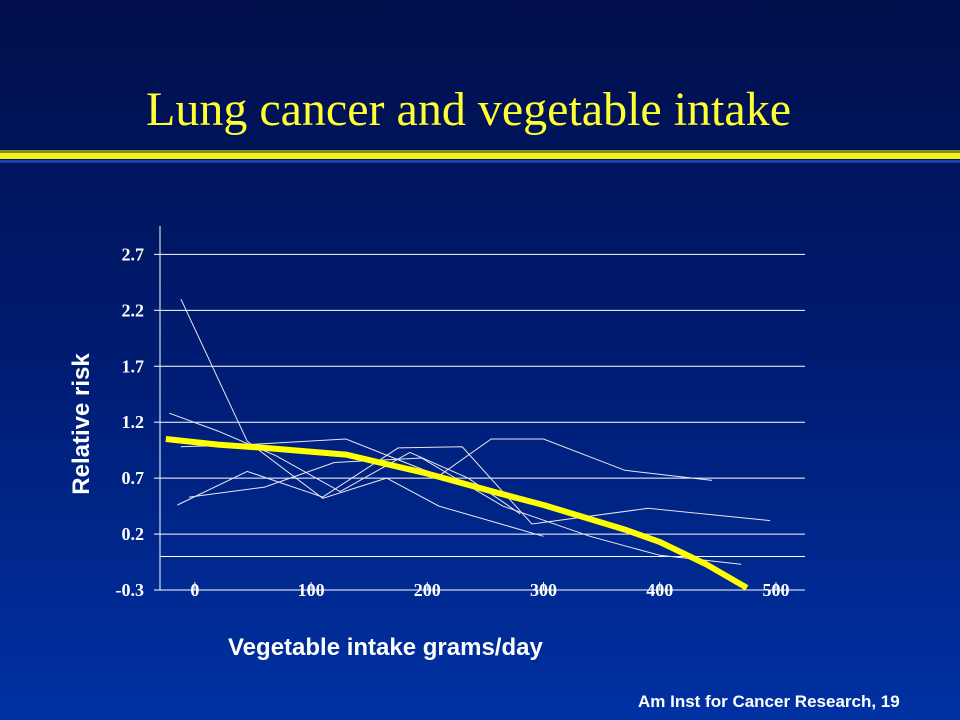 The height and width of the screenshot is (720, 960). Describe the element at coordinates (769, 701) in the screenshot. I see `source-citation: Am Inst for Cancer Research, 19` at that location.